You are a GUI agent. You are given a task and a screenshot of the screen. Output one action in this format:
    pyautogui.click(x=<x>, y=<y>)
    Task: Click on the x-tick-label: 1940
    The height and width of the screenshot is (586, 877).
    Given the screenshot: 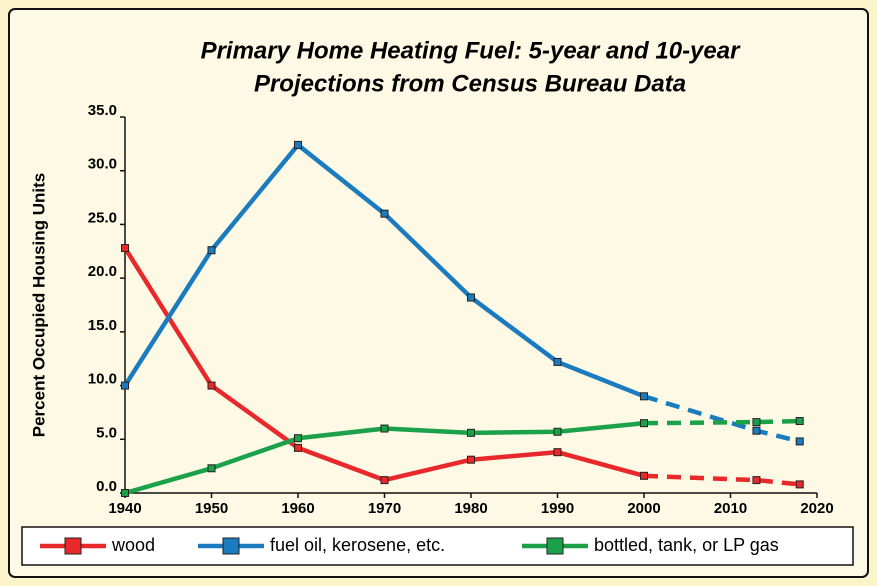 What is the action you would take?
    pyautogui.click(x=124, y=508)
    